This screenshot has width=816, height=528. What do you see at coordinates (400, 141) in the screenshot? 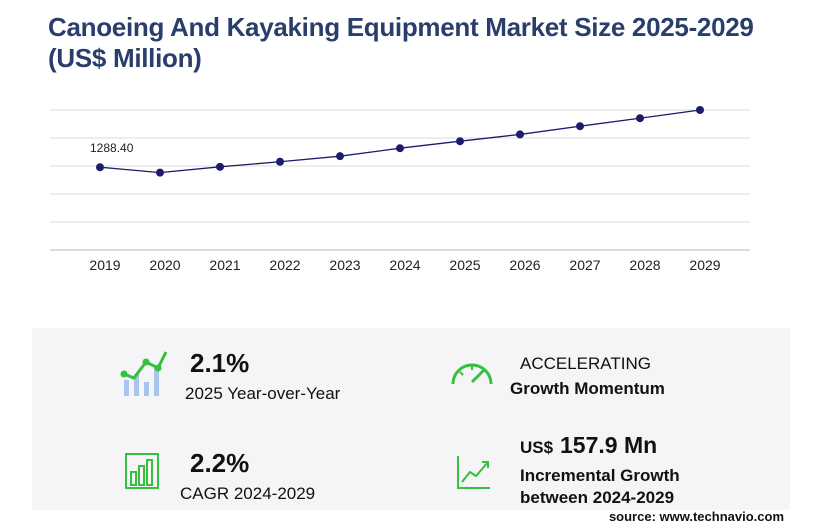
I see `line` at bounding box center [400, 141].